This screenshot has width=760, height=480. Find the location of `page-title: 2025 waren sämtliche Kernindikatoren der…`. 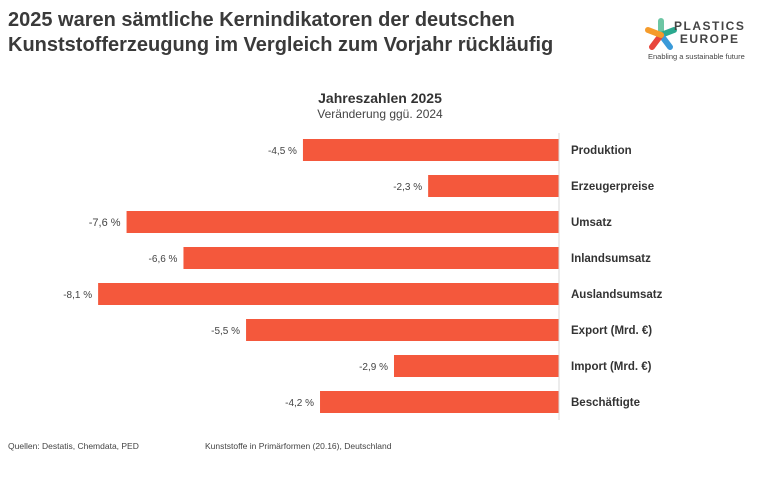

page-title: 2025 waren sämtliche Kernindikatoren der… is located at coordinates (281, 32).